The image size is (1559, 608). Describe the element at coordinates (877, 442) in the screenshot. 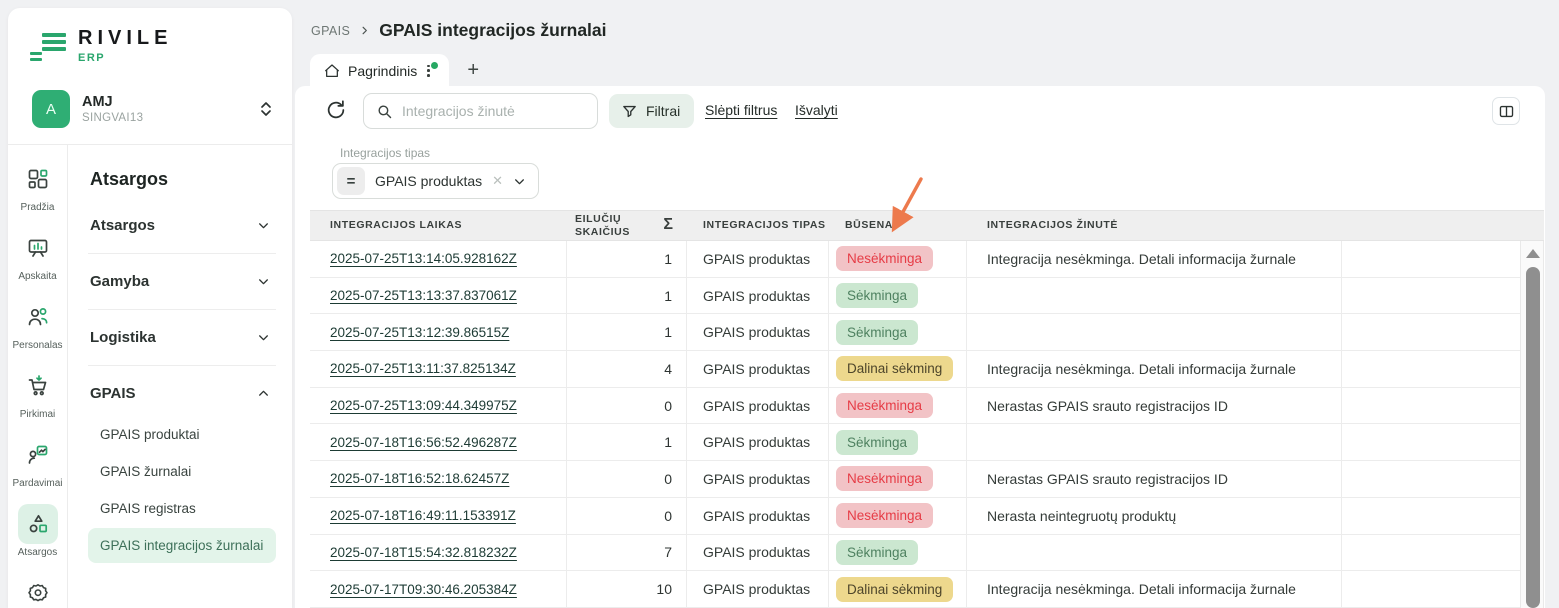

I see `status-badge: Sėkminga` at that location.